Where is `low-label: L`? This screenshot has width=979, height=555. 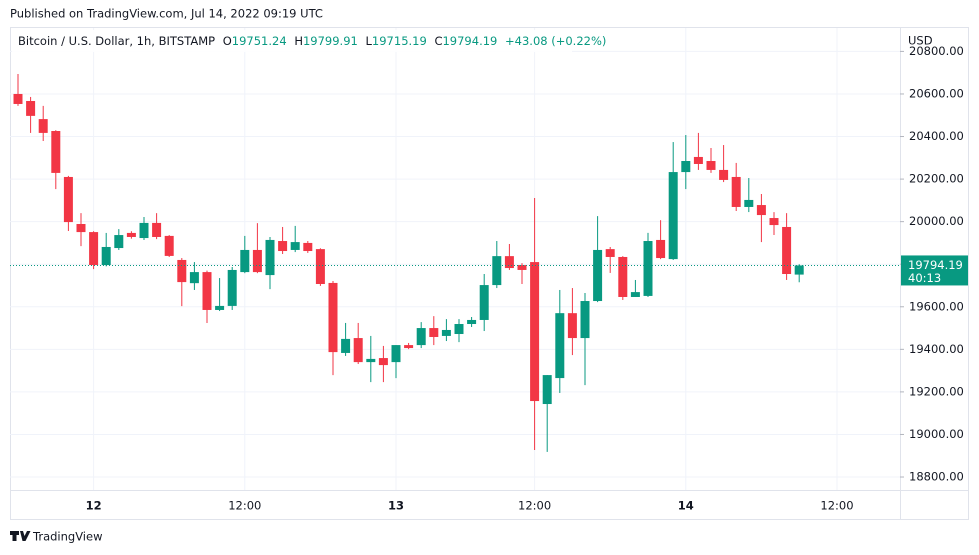
low-label: L is located at coordinates (369, 41).